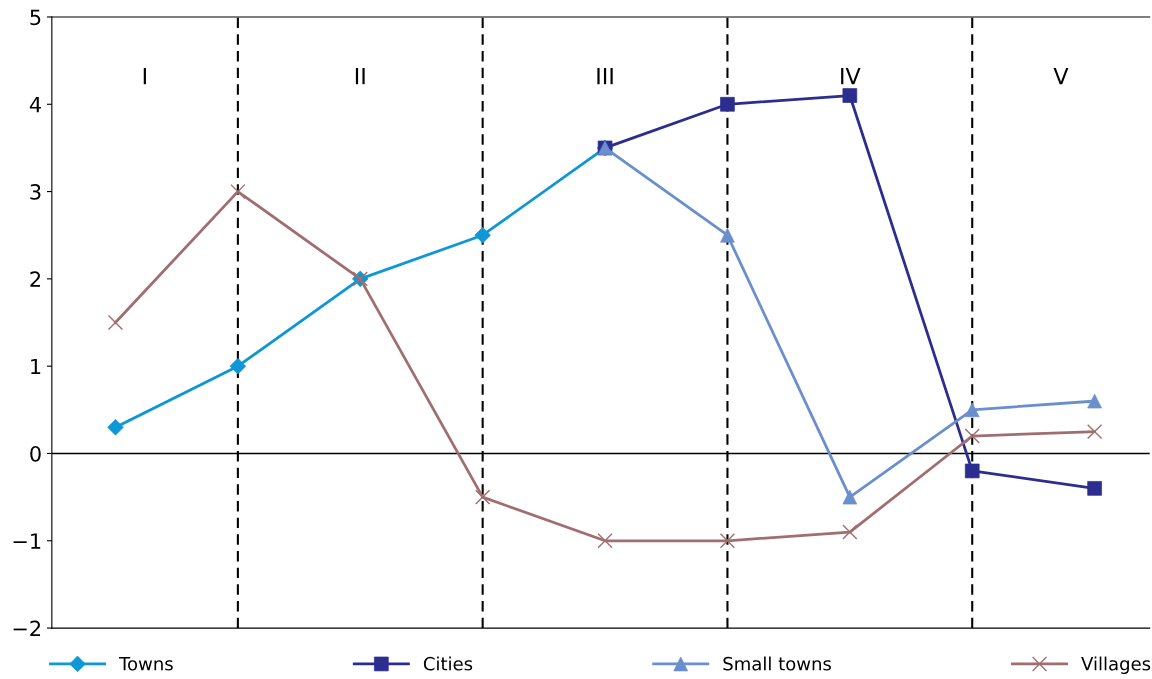 The height and width of the screenshot is (679, 1152). What do you see at coordinates (35, 192) in the screenshot?
I see `y-tick-label: 3` at bounding box center [35, 192].